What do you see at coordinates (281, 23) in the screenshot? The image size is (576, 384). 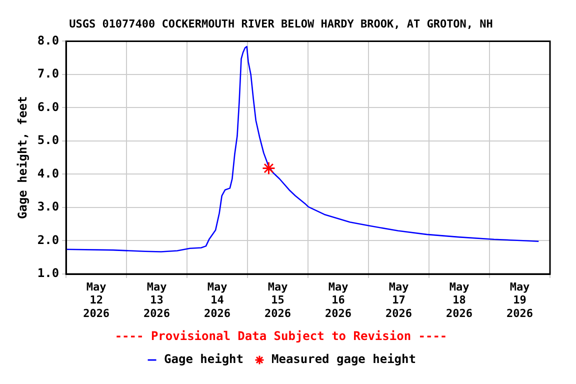 I see `chart-title: USGS 01077400 COCKERMOUTH RIVER BELOW HARDY BROOK, AT GROTON, NH` at bounding box center [281, 23].